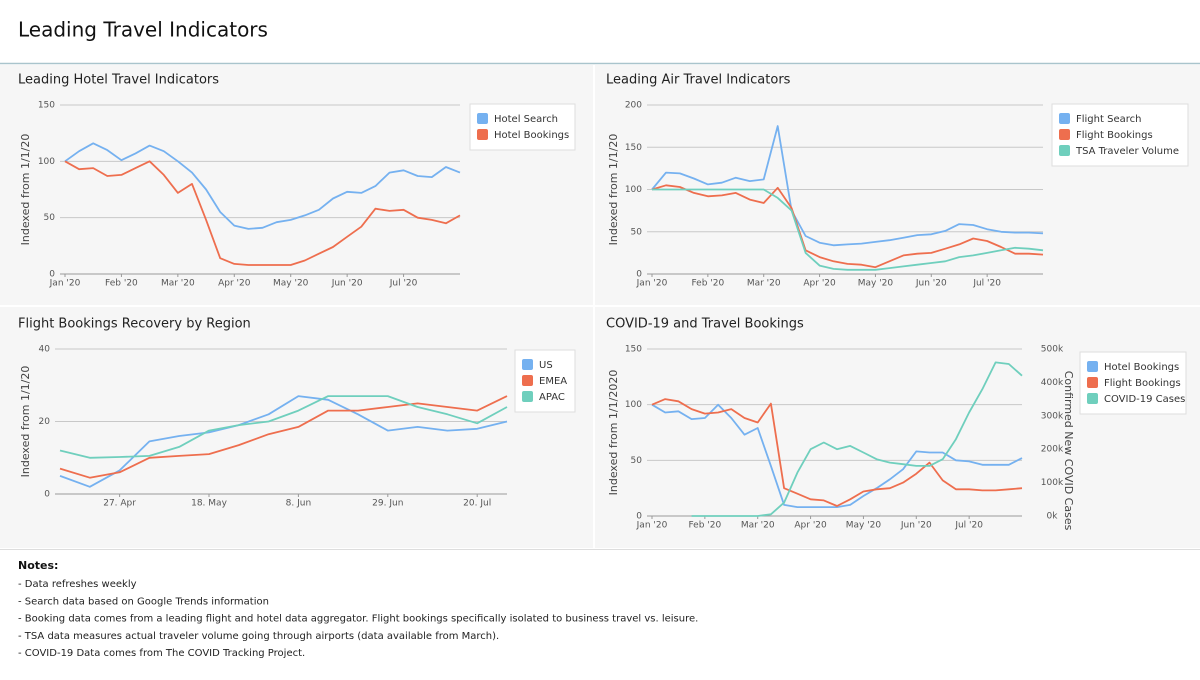 The width and height of the screenshot is (1200, 680). Describe the element at coordinates (1052, 450) in the screenshot. I see `y2-tick-label: 200k` at that location.